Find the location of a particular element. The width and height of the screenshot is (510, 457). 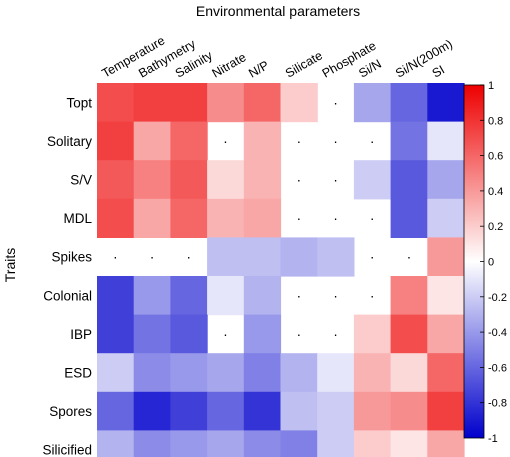

heatmap-cell-ibp-temperature is located at coordinates (116, 334).